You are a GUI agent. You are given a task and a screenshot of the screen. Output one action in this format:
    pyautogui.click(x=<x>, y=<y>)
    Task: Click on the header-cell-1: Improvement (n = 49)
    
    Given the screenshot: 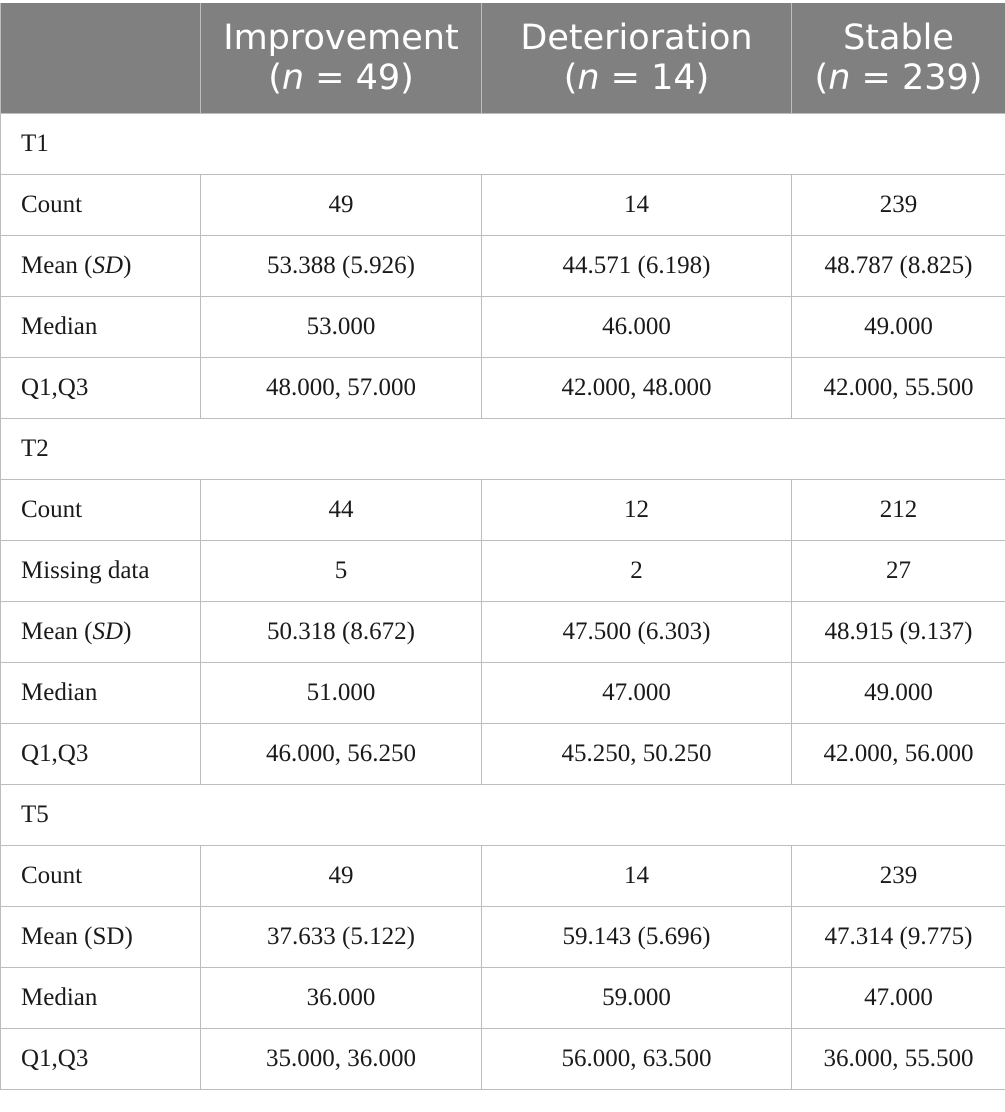 What is the action you would take?
    pyautogui.click(x=341, y=58)
    